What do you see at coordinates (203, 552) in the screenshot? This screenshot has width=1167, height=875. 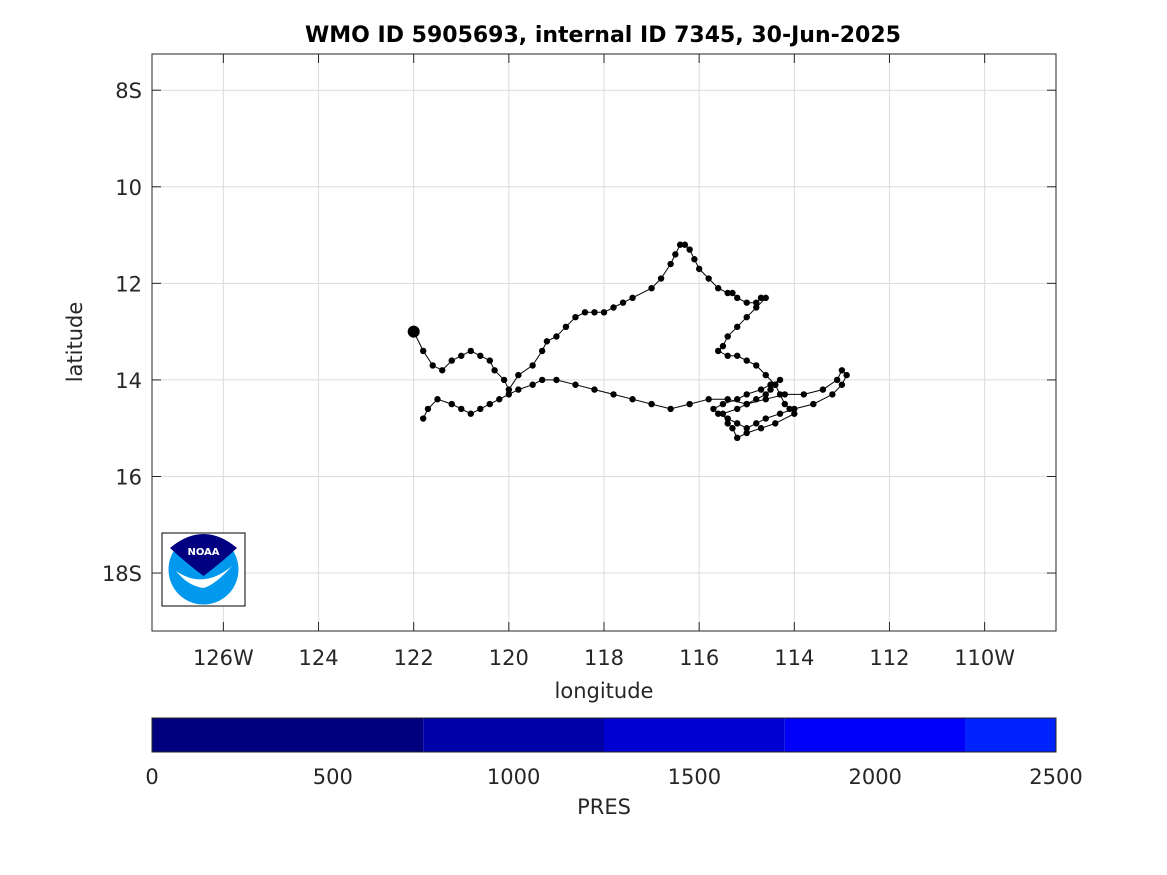 I see `logo-text: NOAA` at bounding box center [203, 552].